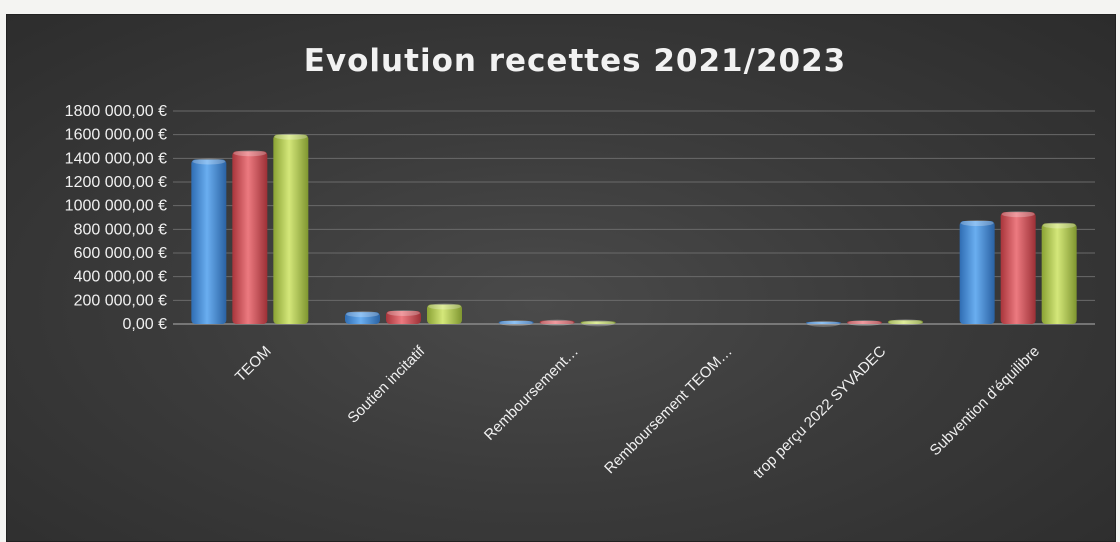 Image resolution: width=1120 pixels, height=542 pixels. I want to click on chart-title: Evolution recettes 2021/2023, so click(575, 61).